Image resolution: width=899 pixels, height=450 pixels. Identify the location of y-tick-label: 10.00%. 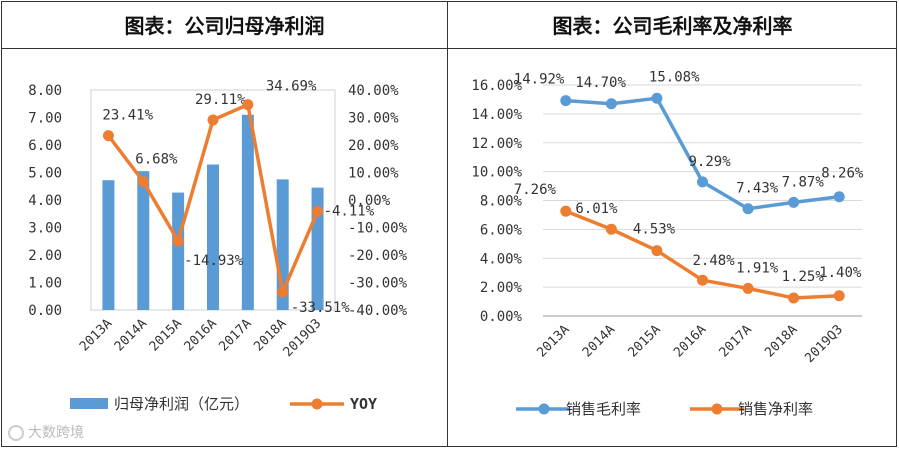
(496, 173).